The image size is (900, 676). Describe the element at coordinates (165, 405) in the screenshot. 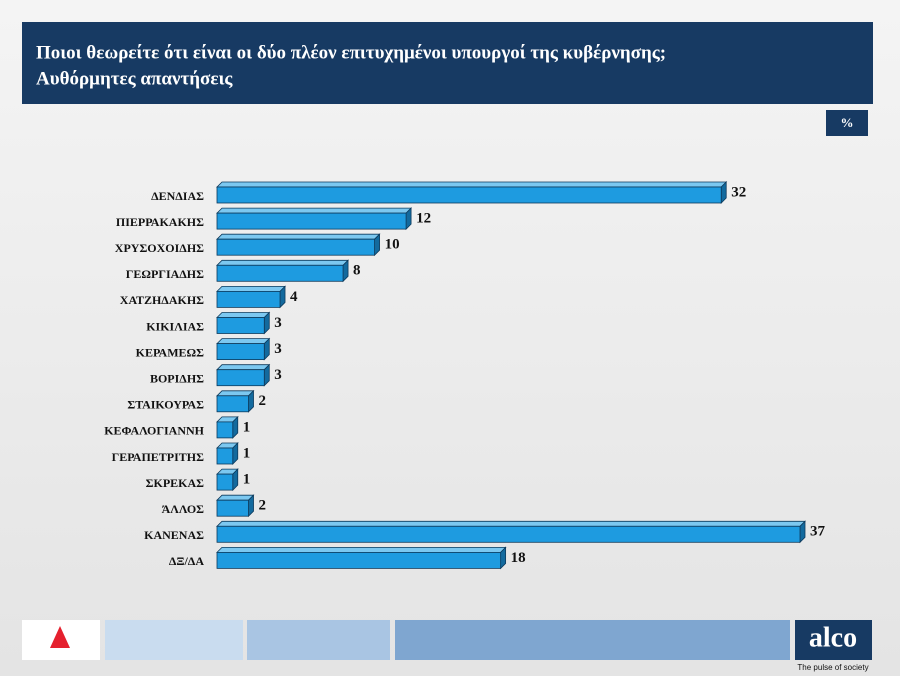

I see `category-label: ΣΤΑΙΚΟΥΡΑΣ` at that location.